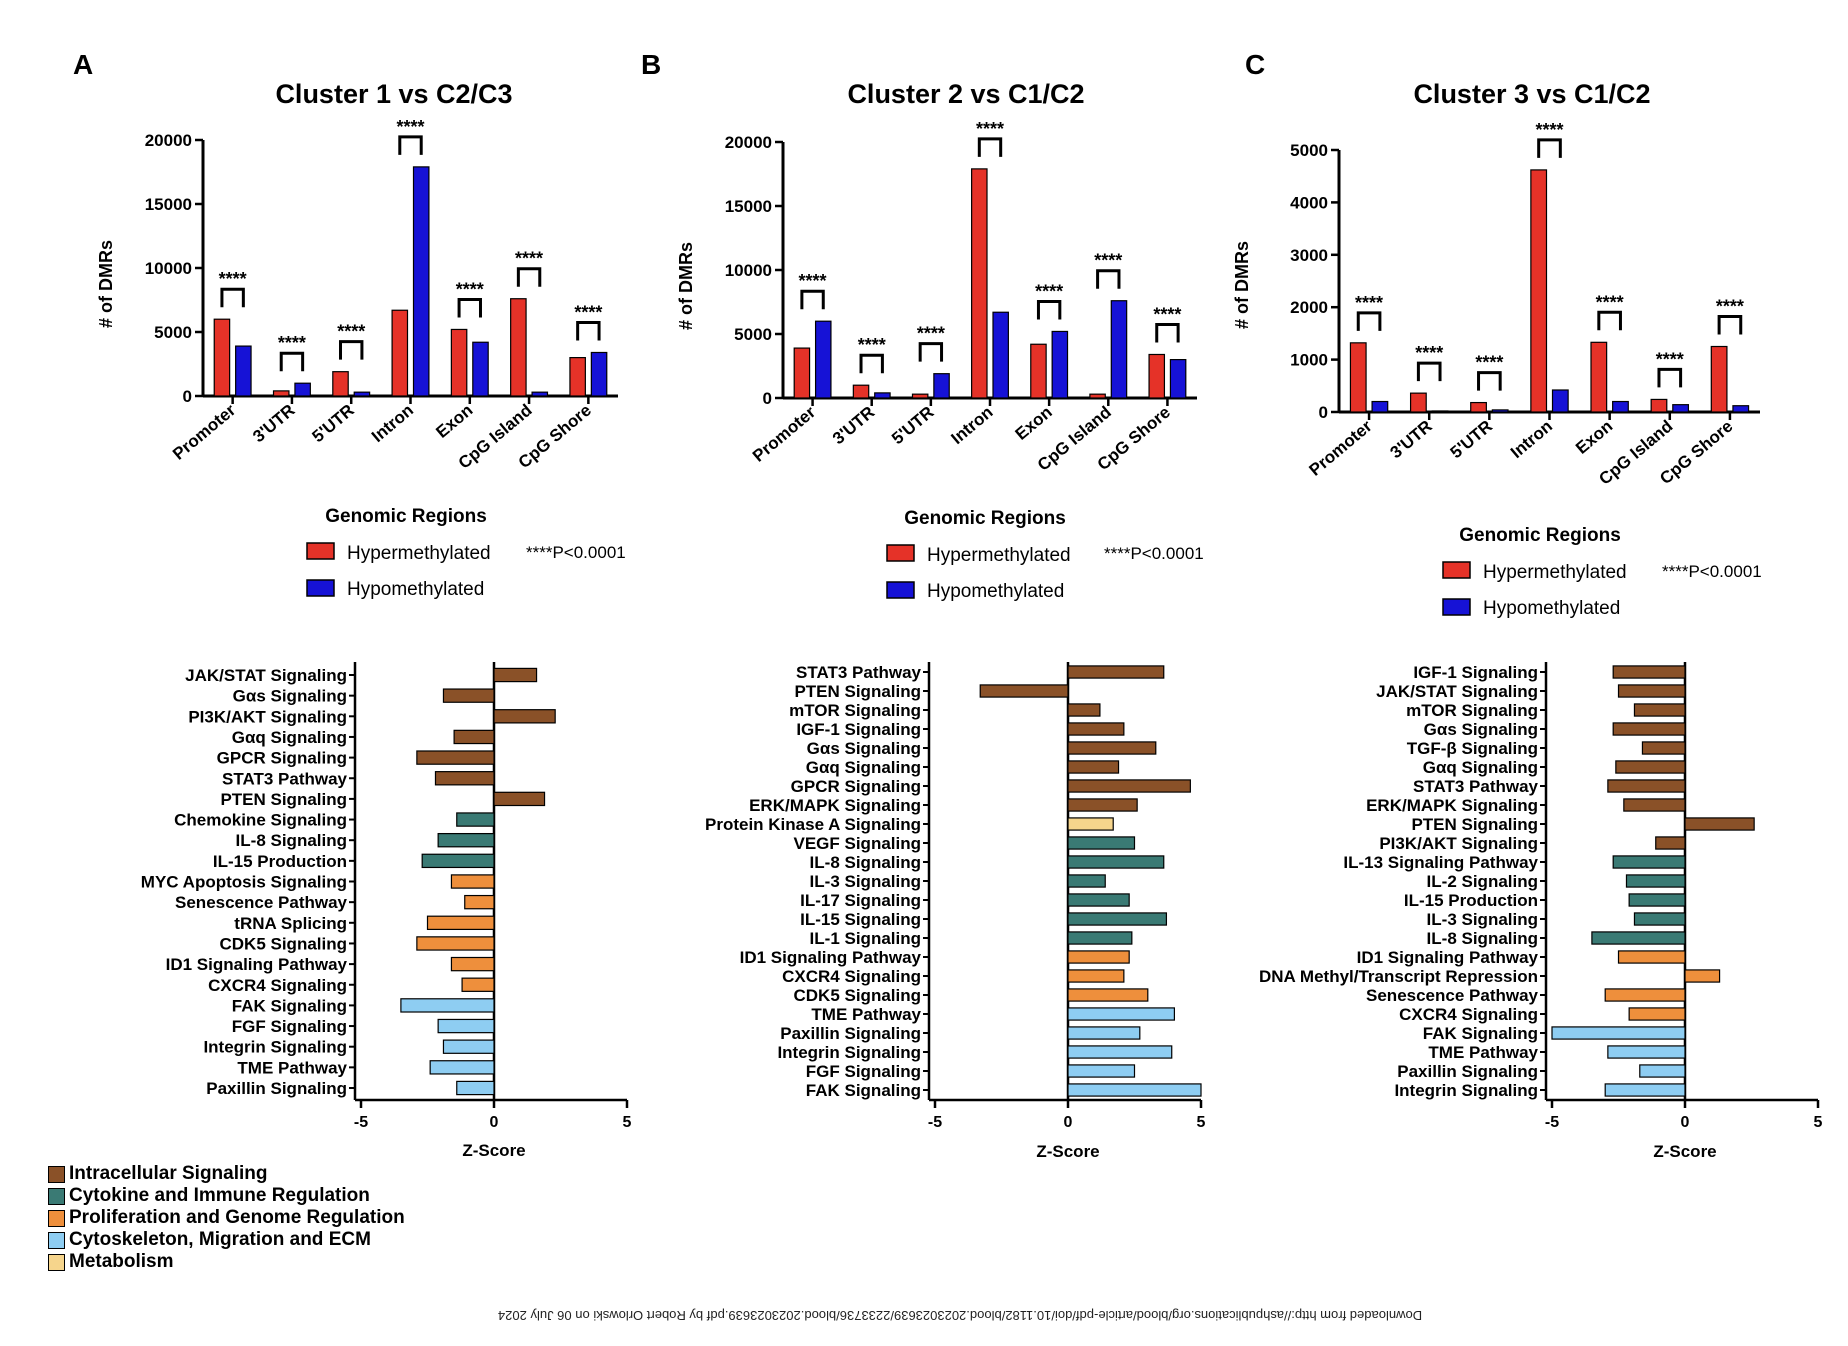 The width and height of the screenshot is (1848, 1346). I want to click on pathway-label: IL-15 Production, so click(280, 861).